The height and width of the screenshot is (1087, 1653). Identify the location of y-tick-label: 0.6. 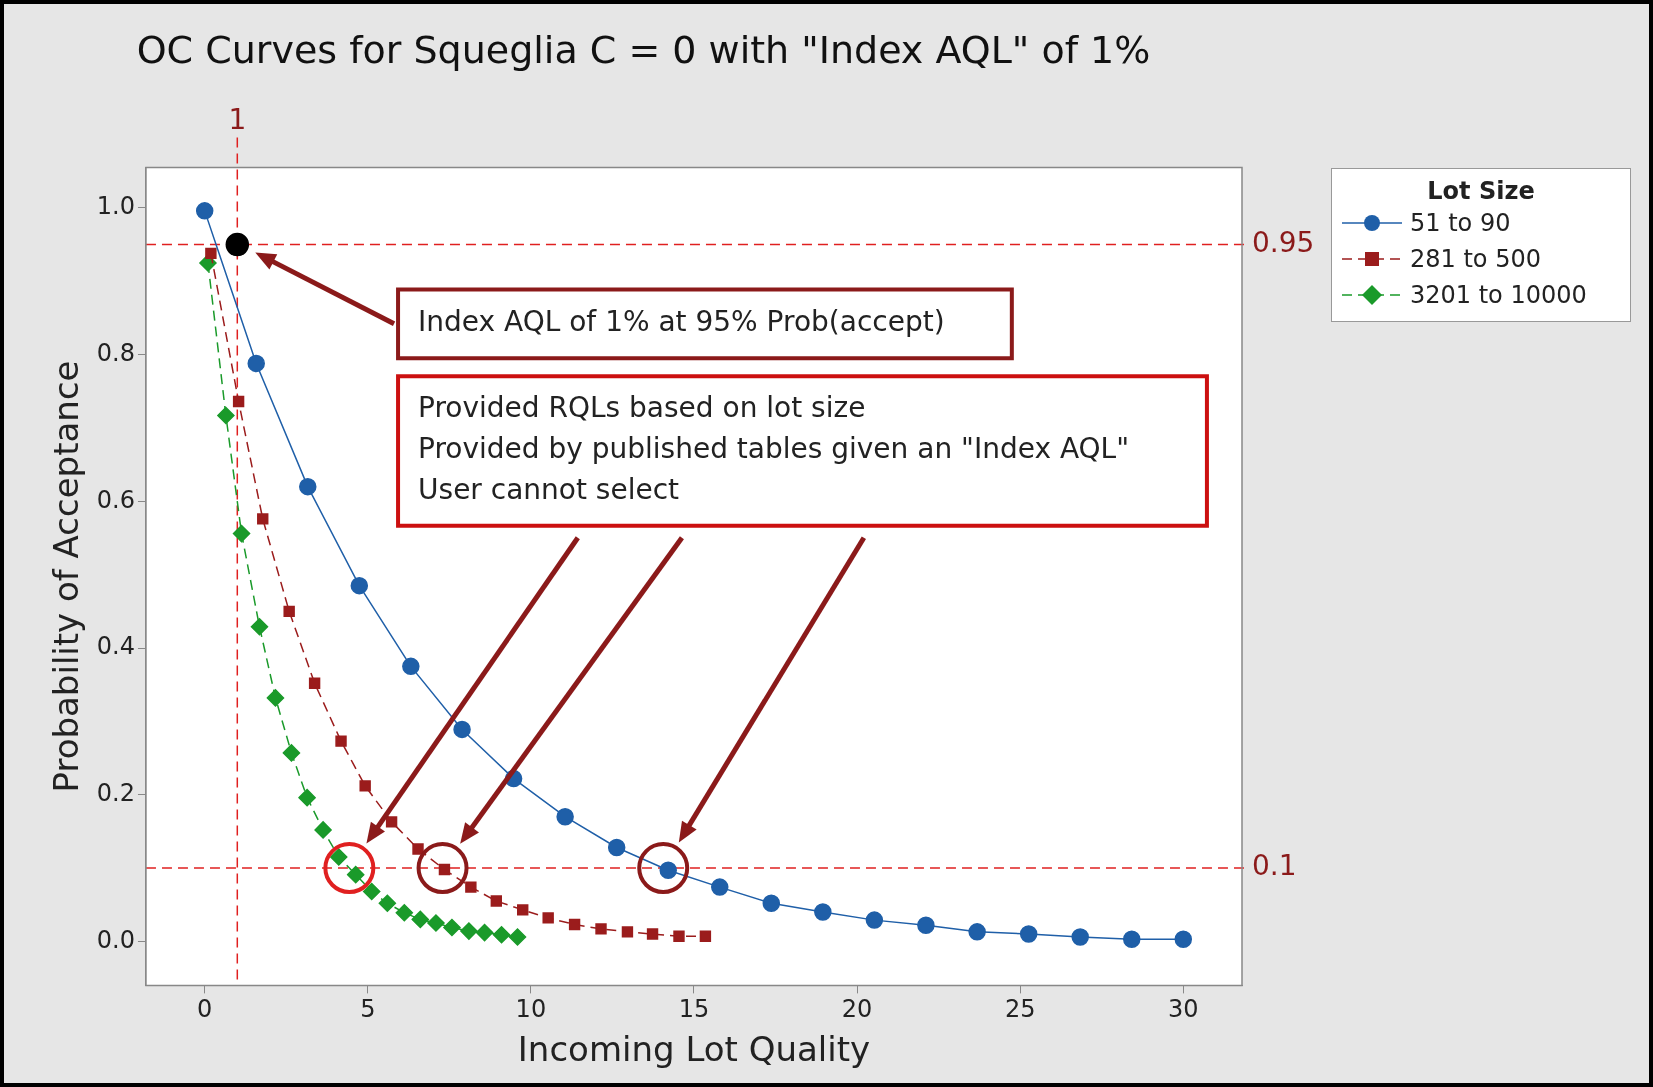
(115, 499).